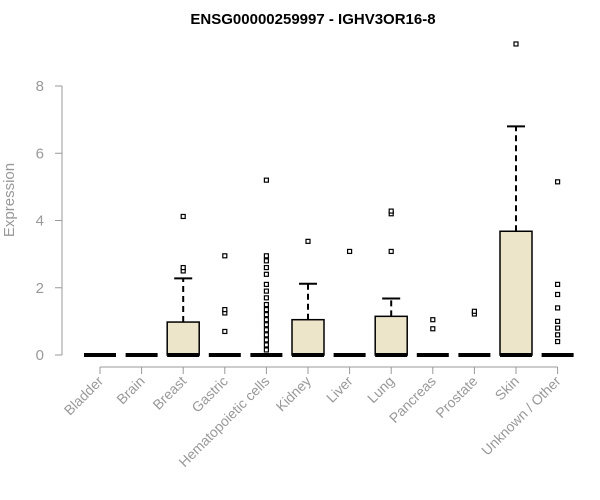  I want to click on x-tick-label: Breast, so click(169, 393).